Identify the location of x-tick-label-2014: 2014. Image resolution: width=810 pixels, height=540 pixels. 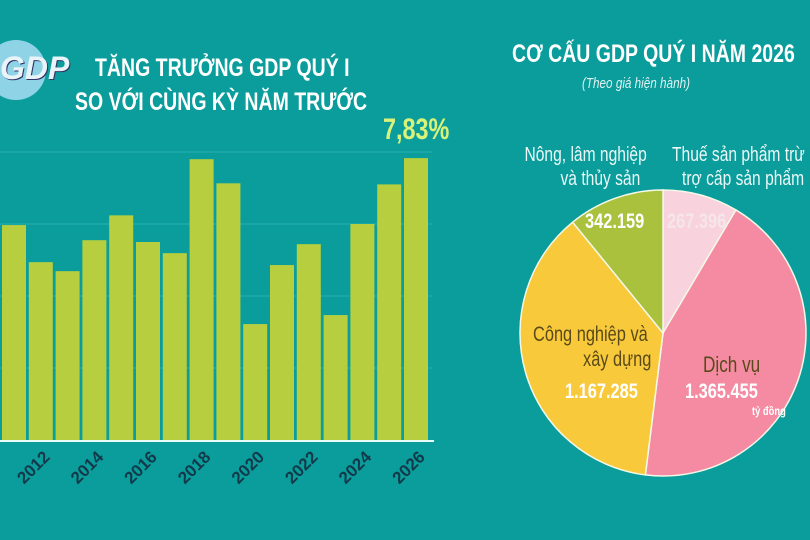
(87, 467).